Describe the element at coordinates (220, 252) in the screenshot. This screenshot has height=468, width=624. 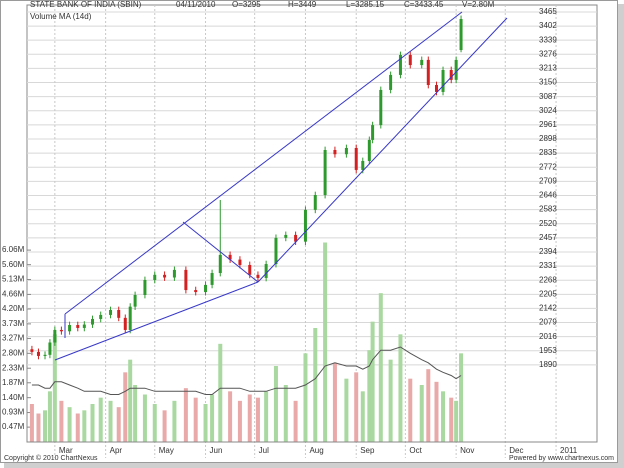
I see `channel-connector` at that location.